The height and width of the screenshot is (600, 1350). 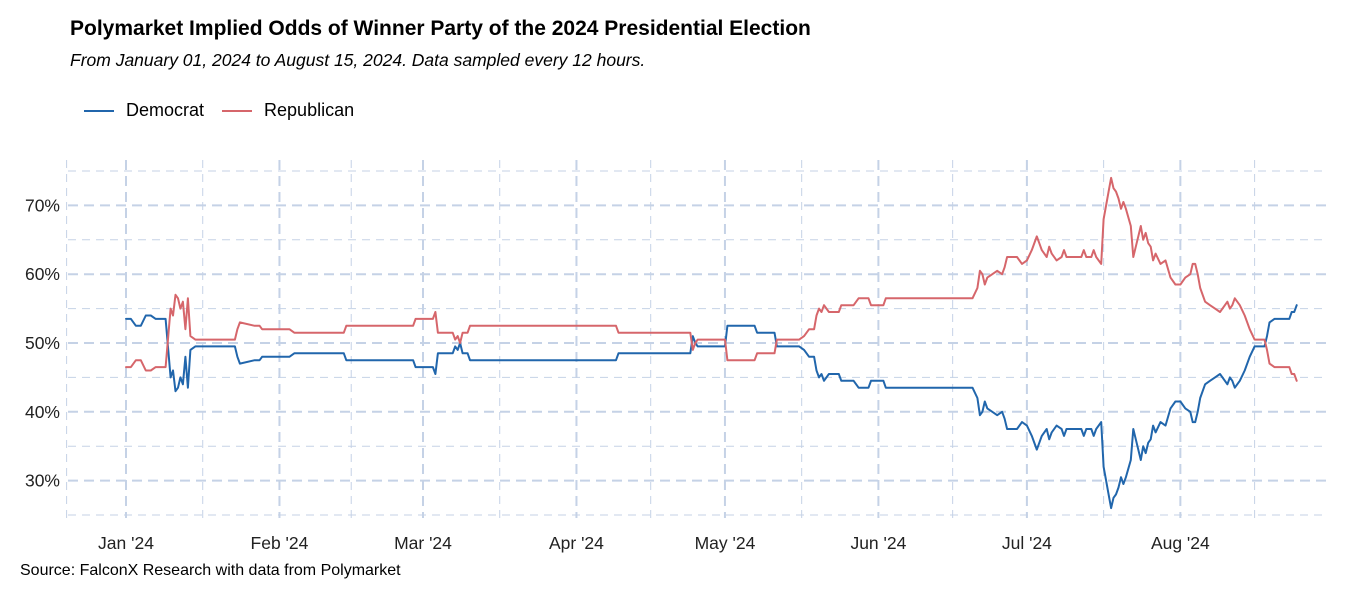 I want to click on x-tick-label: Apr '24, so click(x=576, y=543).